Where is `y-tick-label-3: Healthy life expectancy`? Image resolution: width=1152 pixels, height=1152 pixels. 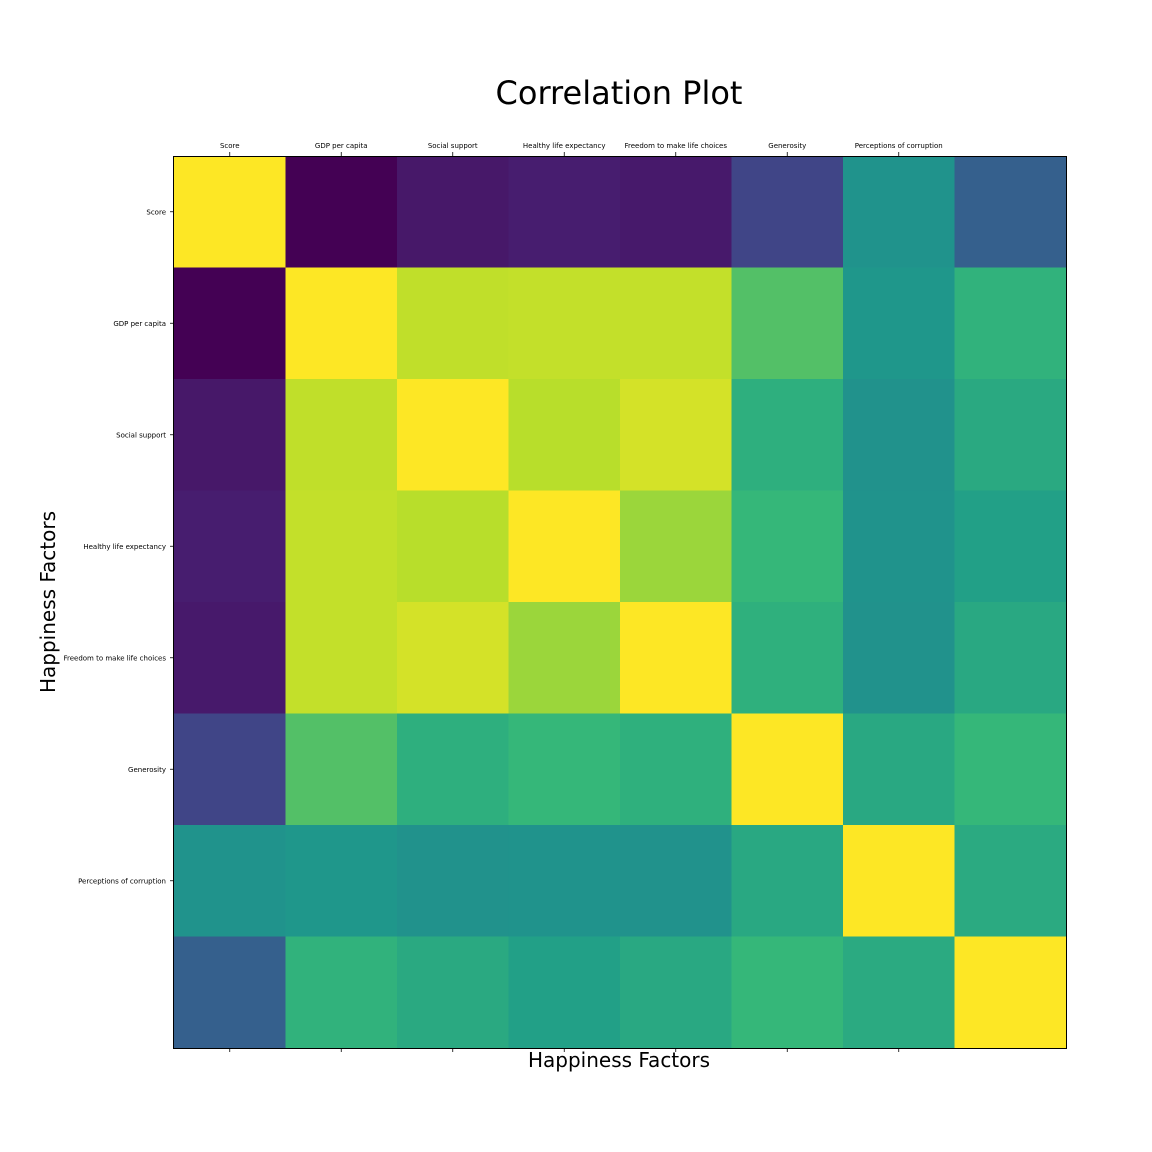
y-tick-label-3: Healthy life expectancy is located at coordinates (124, 547).